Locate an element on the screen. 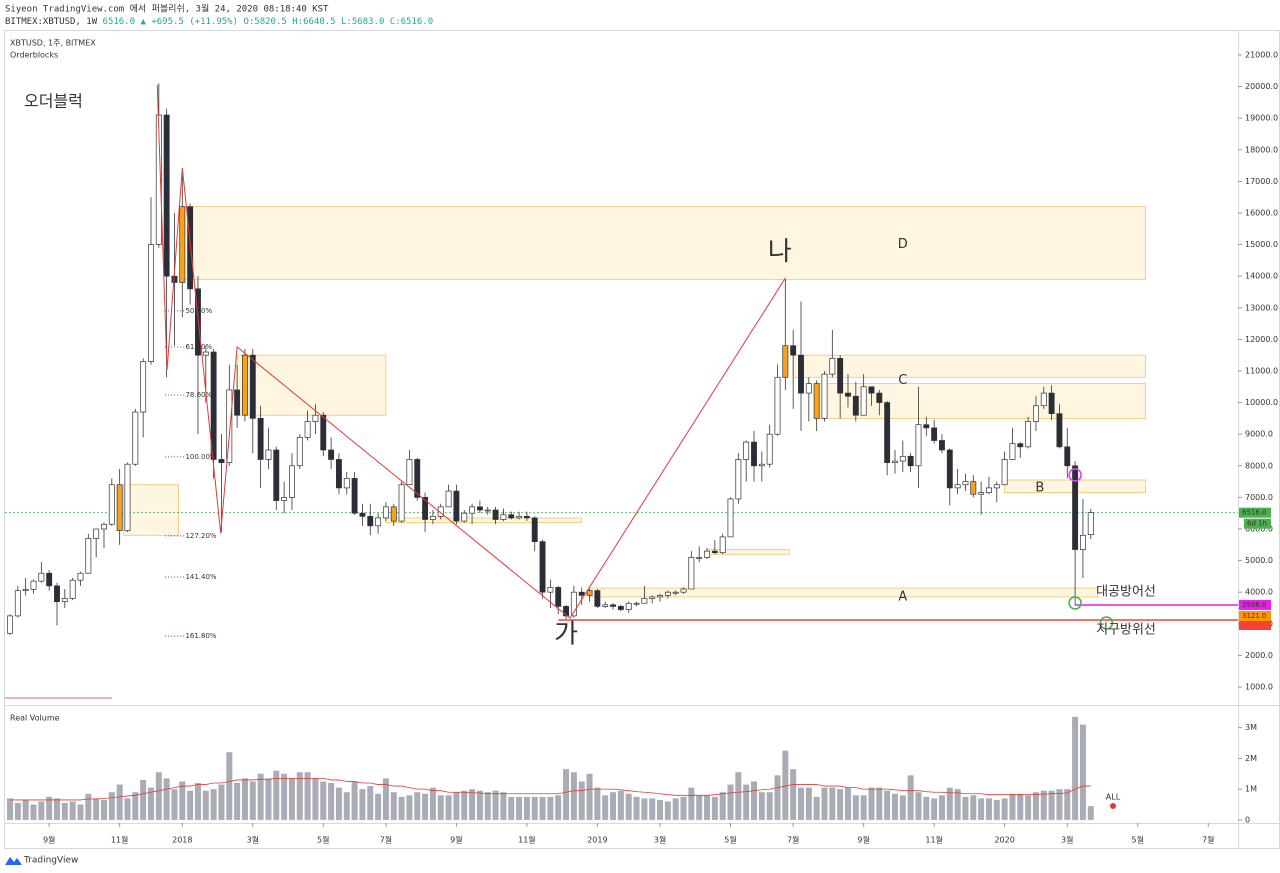 The image size is (1280, 873). x-tick-label: 2020 is located at coordinates (1004, 840).